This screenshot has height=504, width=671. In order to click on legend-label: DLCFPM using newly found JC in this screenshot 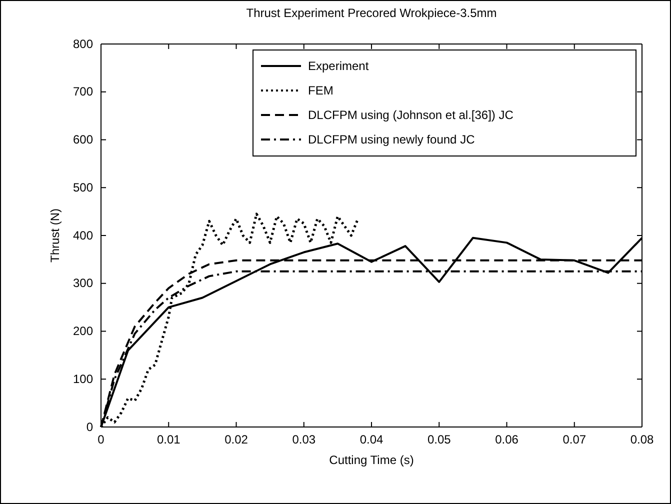, I will do `click(392, 139)`.